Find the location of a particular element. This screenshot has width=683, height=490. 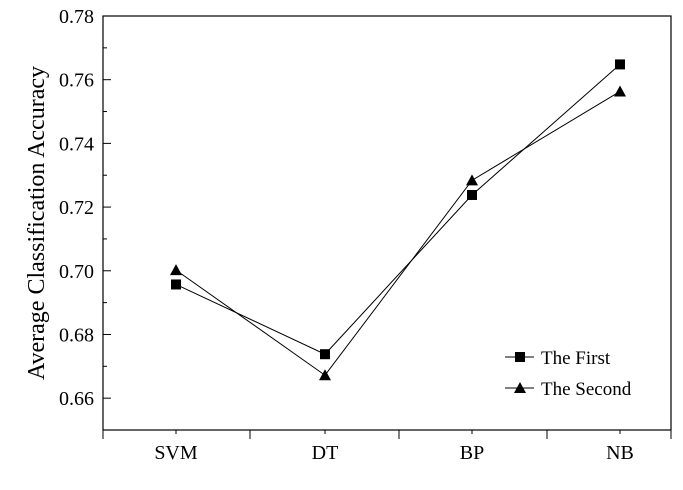

x-tick-label: BP is located at coordinates (472, 453).